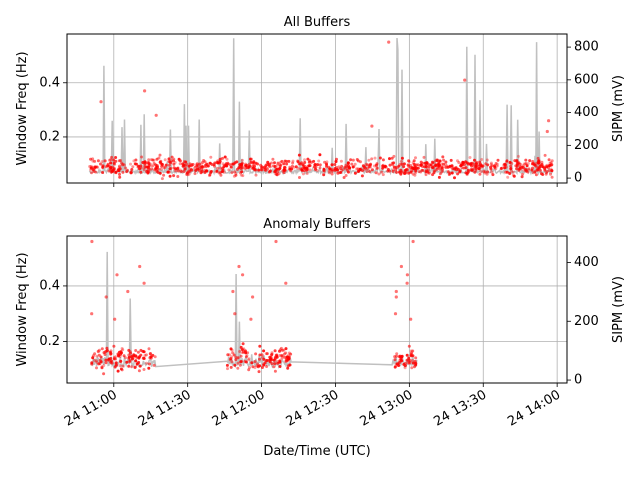  Describe the element at coordinates (534, 408) in the screenshot. I see `x-tick-label: 24 14:00` at that location.